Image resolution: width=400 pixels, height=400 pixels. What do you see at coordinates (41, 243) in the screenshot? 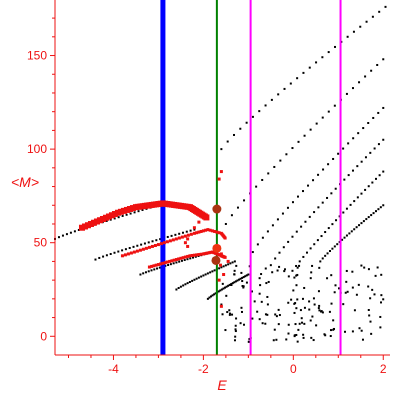
I see `y-tick-label: 50` at bounding box center [41, 243].